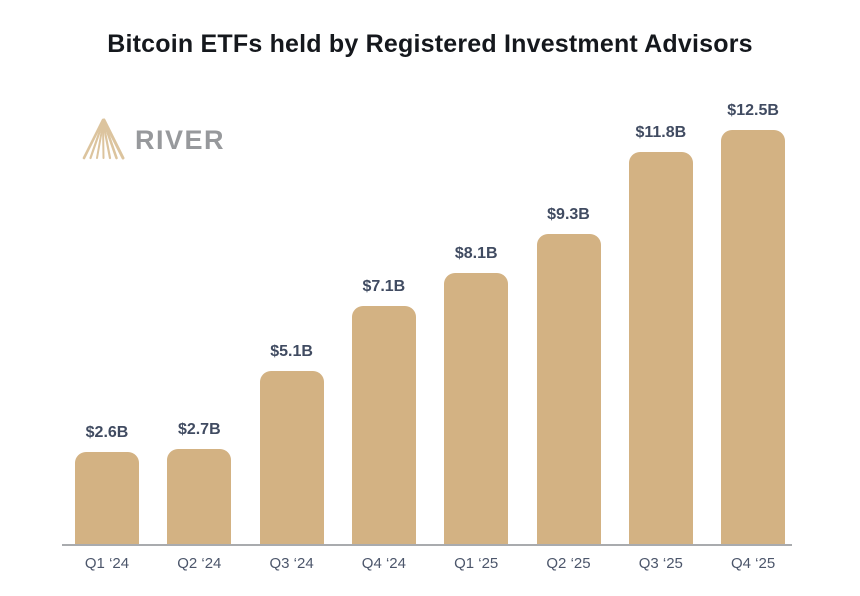 This screenshot has width=860, height=596. Describe the element at coordinates (427, 545) in the screenshot. I see `x-axis-line` at that location.